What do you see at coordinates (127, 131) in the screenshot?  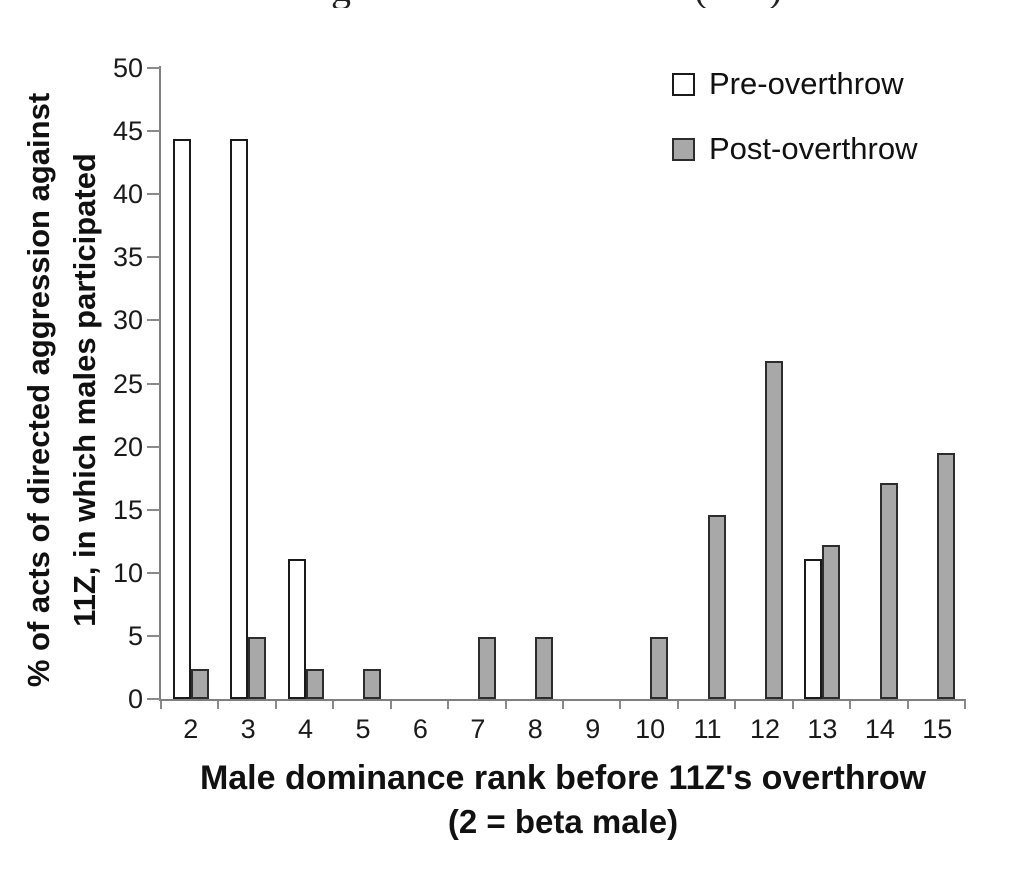 I see `y-tick-label-45: 45` at bounding box center [127, 131].